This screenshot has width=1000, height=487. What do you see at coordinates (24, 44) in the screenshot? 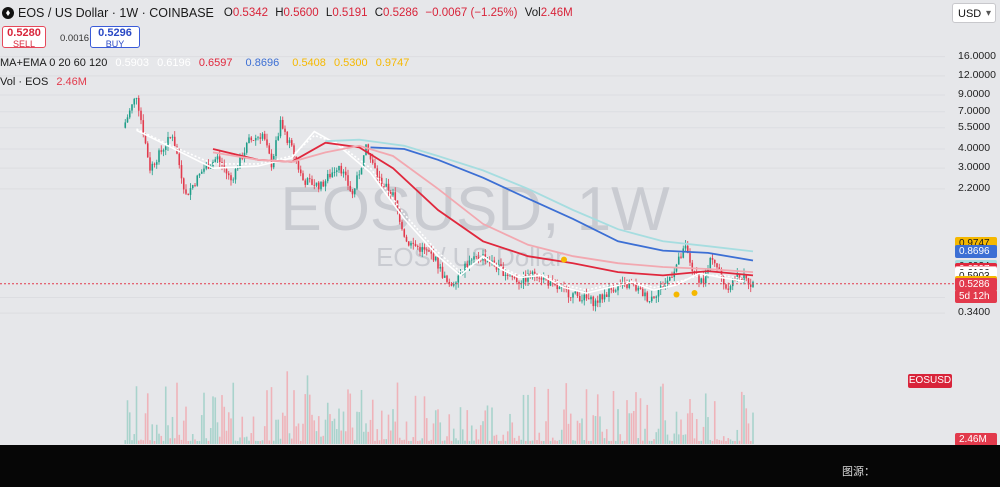
I see `sell-label: SELL` at bounding box center [24, 44].